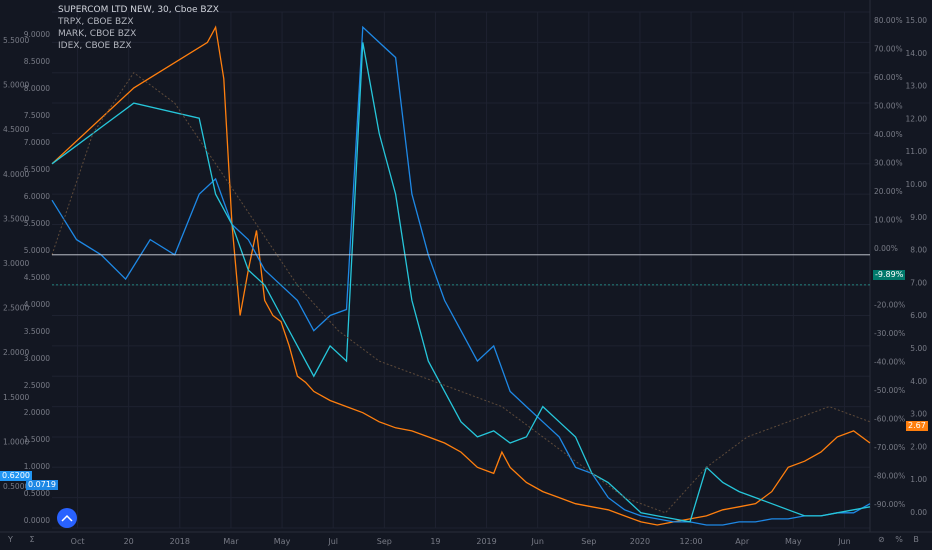  Describe the element at coordinates (918, 315) in the screenshot. I see `y-right-price-tick: 6.00` at that location.